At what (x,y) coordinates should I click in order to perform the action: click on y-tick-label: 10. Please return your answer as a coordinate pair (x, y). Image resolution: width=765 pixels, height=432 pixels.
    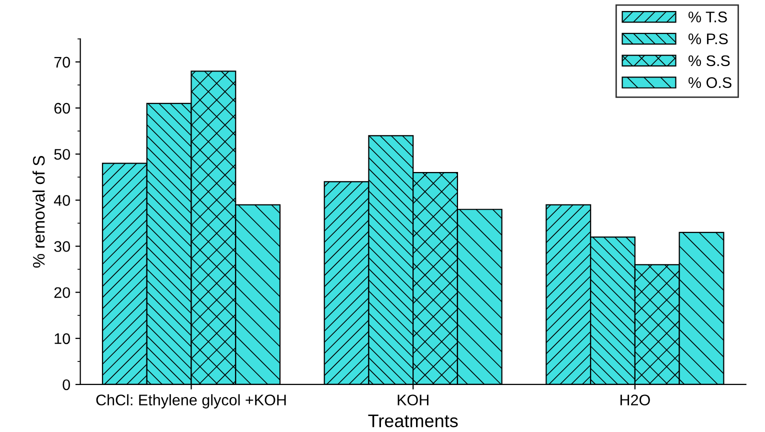
    Looking at the image, I should click on (62, 338).